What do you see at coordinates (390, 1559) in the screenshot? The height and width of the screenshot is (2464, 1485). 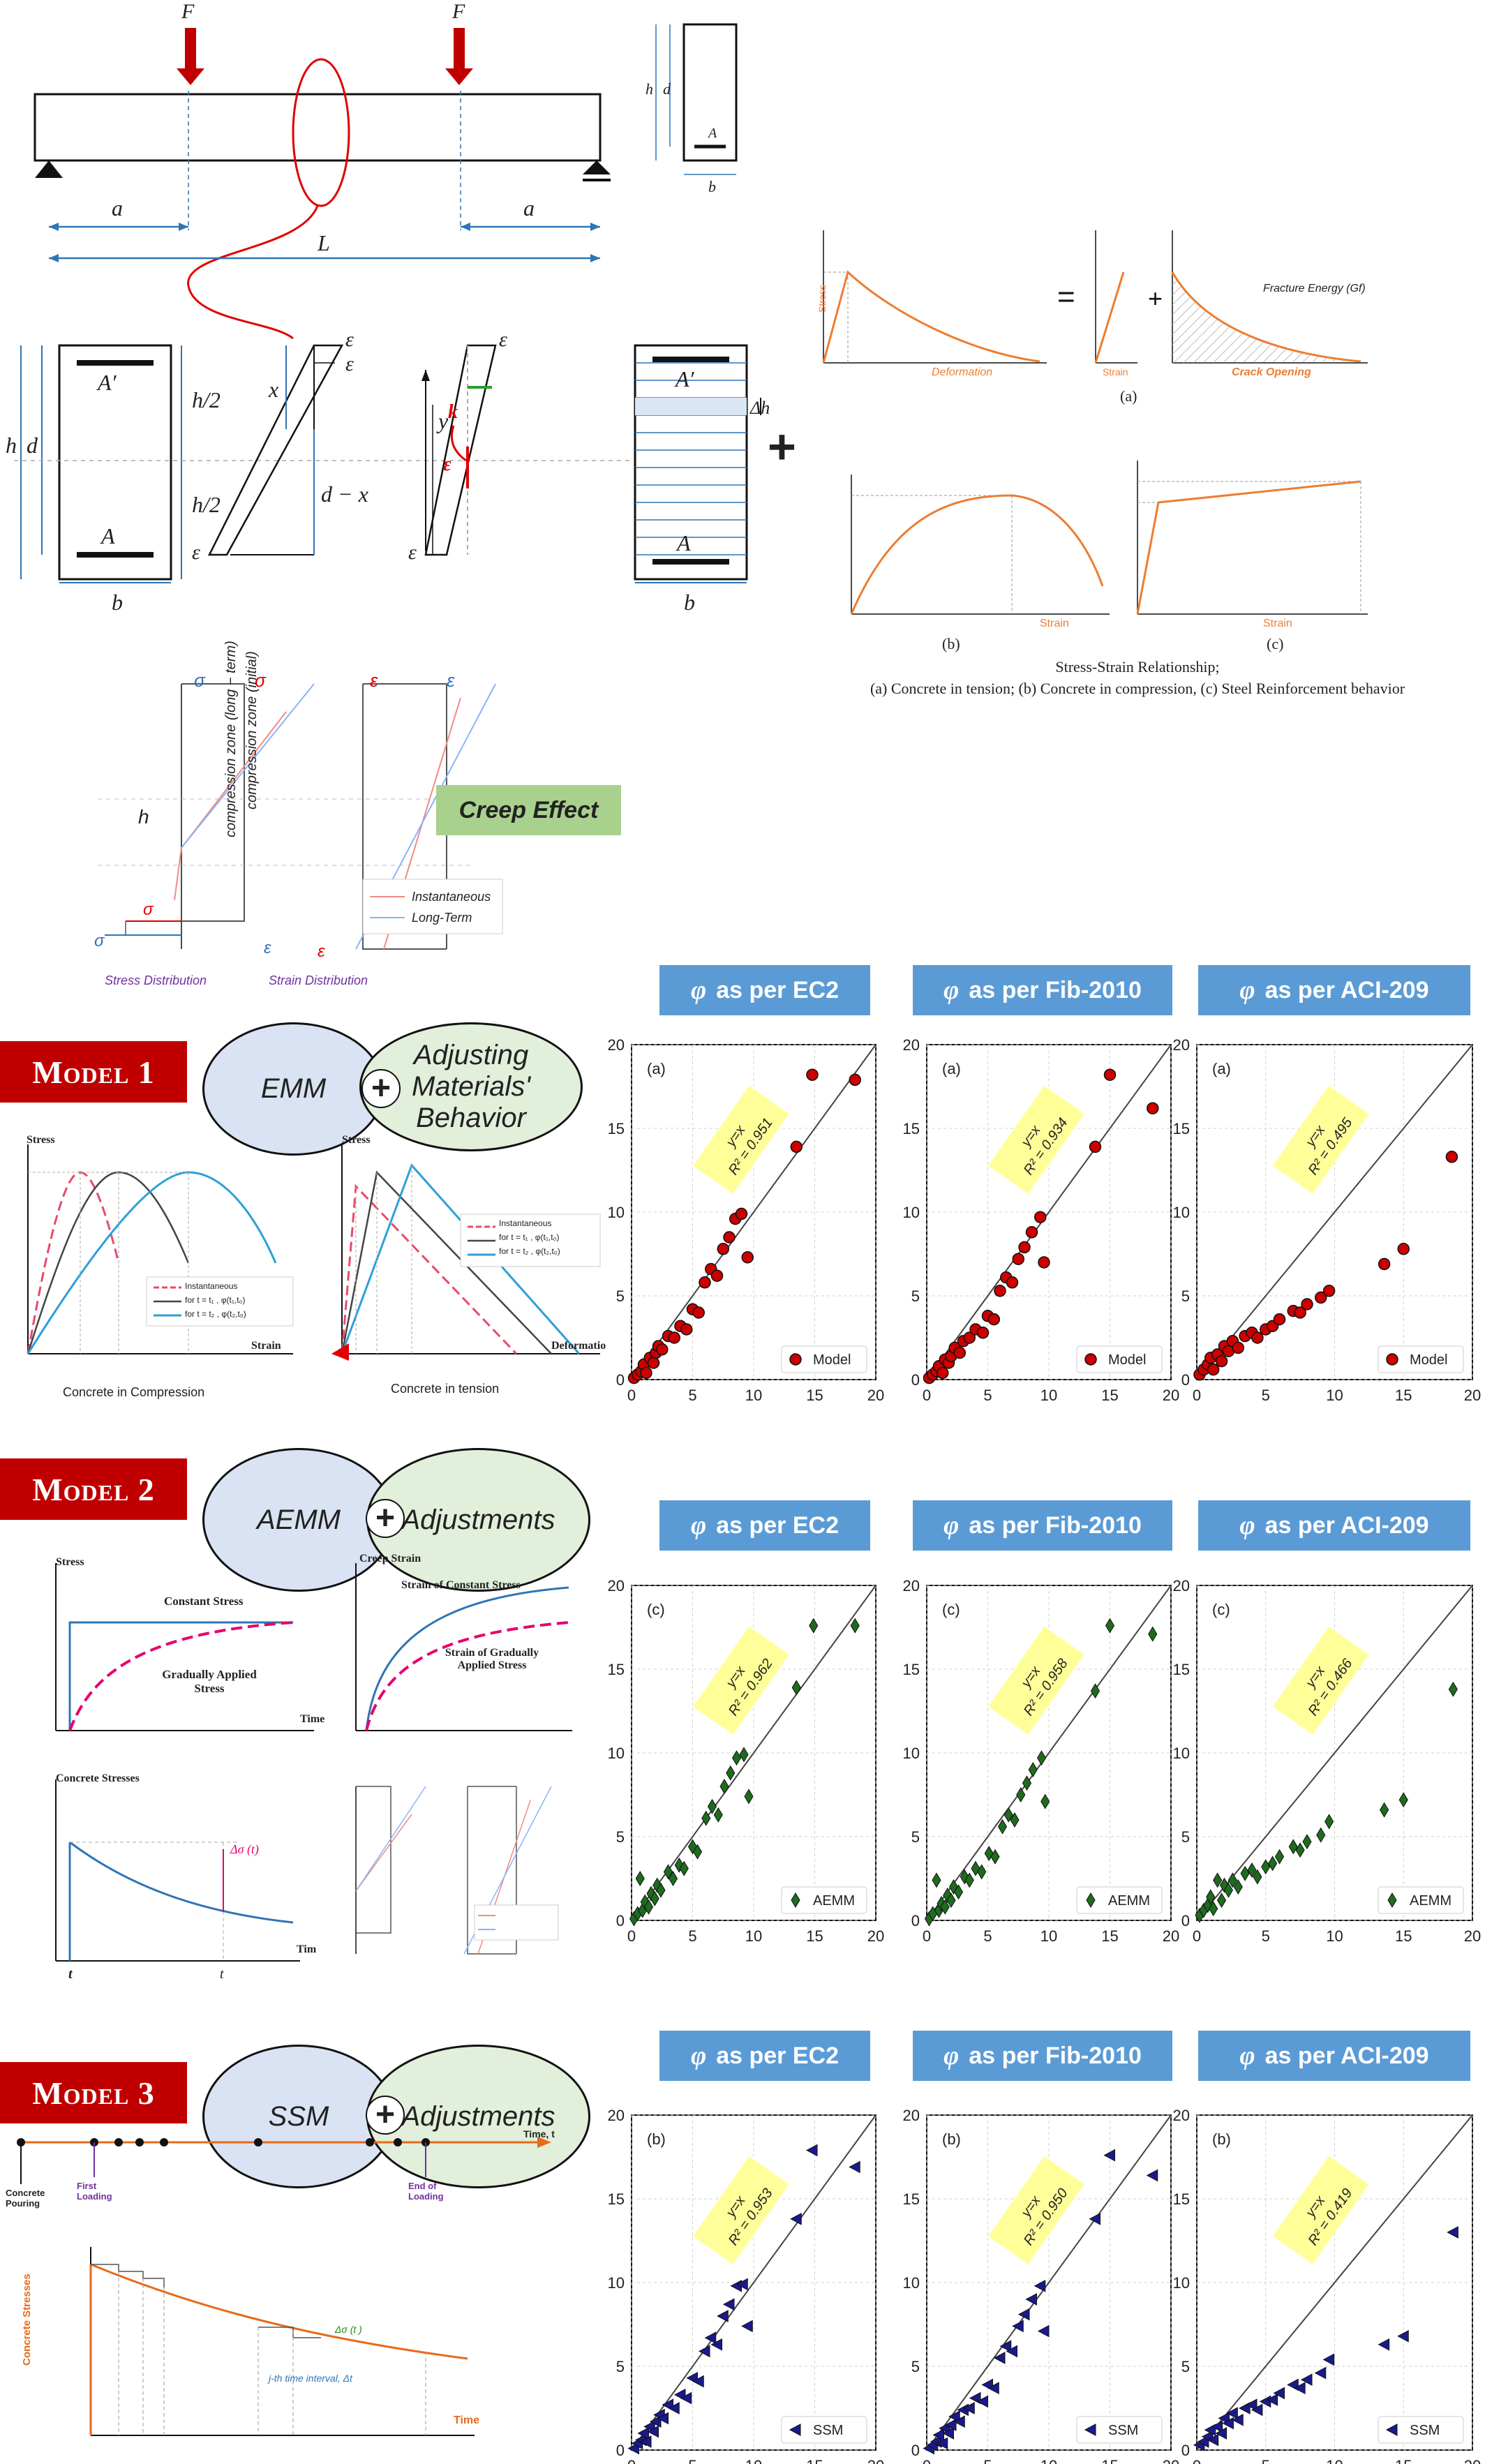 I see `m2-creep-strain-label: Creep Strain` at bounding box center [390, 1559].